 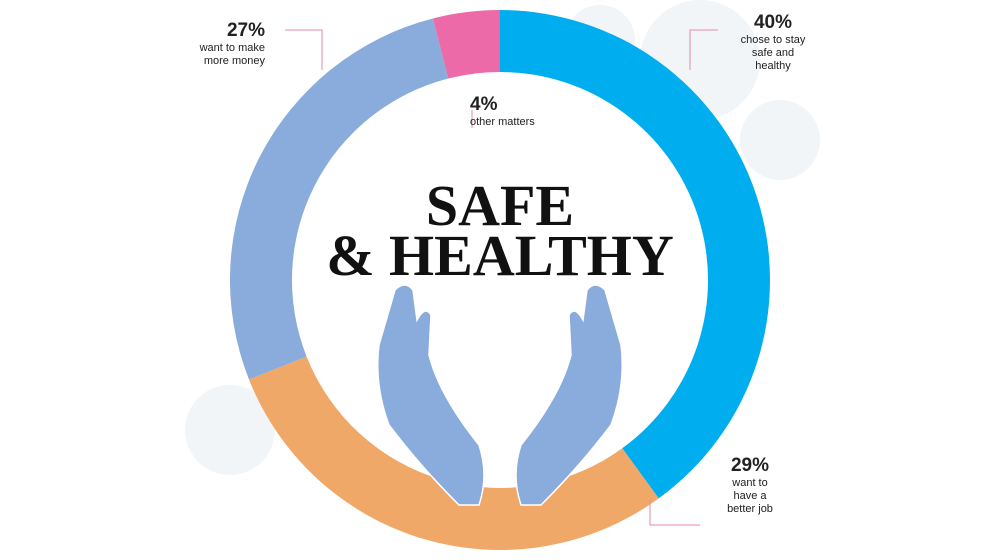 I want to click on value-label: 27%, so click(x=245, y=30).